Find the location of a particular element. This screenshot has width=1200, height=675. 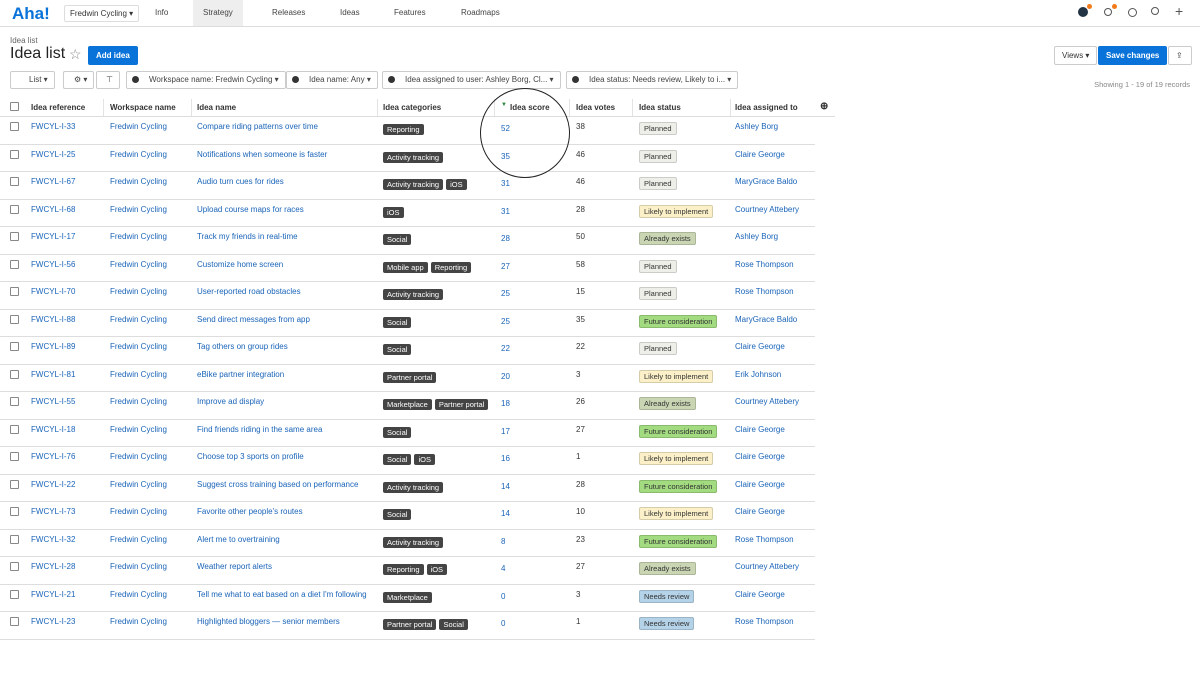

filter-chip: Idea name: Any ▾ is located at coordinates (332, 80).